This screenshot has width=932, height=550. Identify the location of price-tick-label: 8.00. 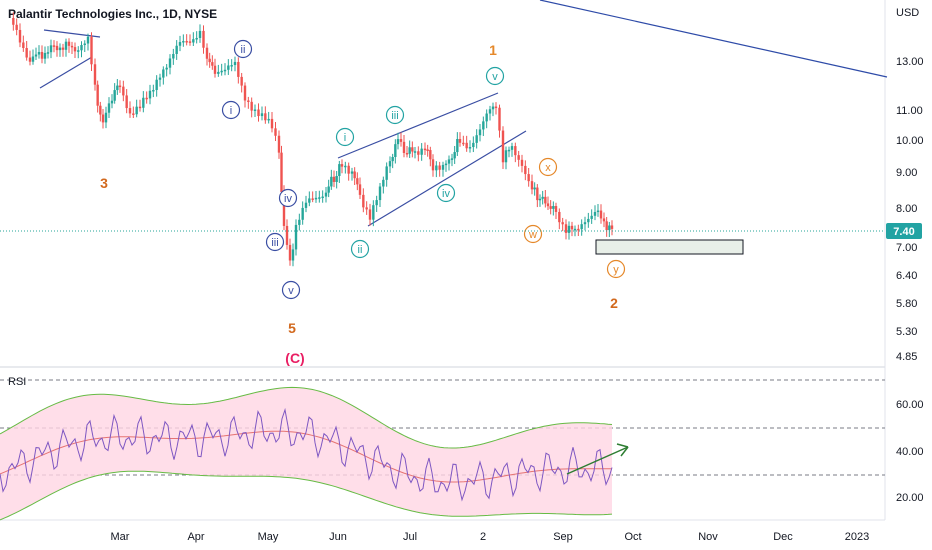
(906, 209).